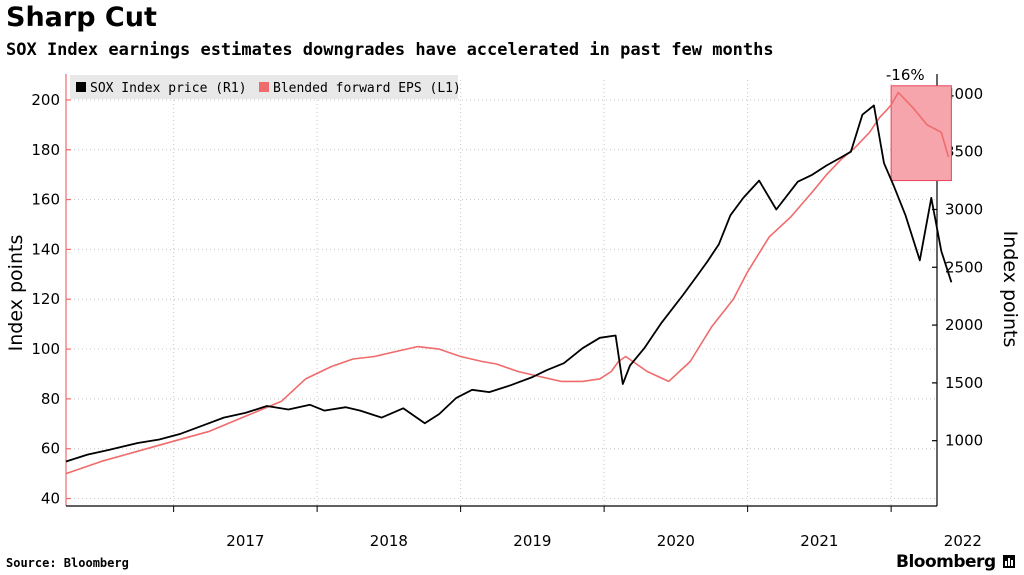  Describe the element at coordinates (964, 152) in the screenshot. I see `y-tick-label-right: 3500` at that location.